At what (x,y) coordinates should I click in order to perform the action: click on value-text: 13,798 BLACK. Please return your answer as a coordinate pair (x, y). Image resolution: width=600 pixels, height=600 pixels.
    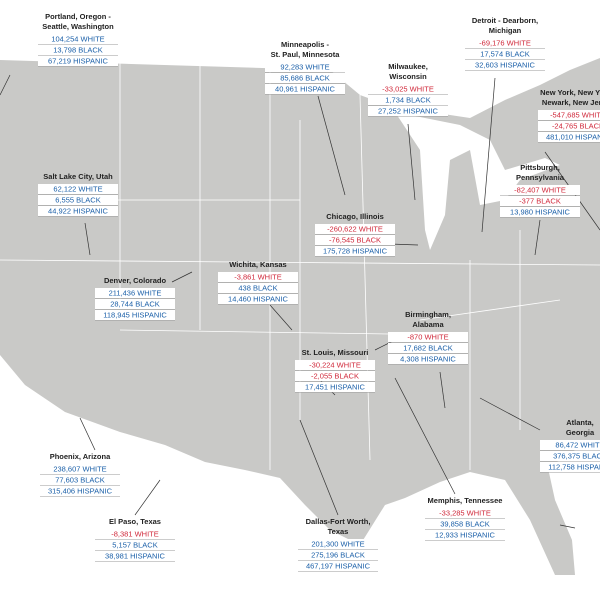
    Looking at the image, I should click on (78, 49).